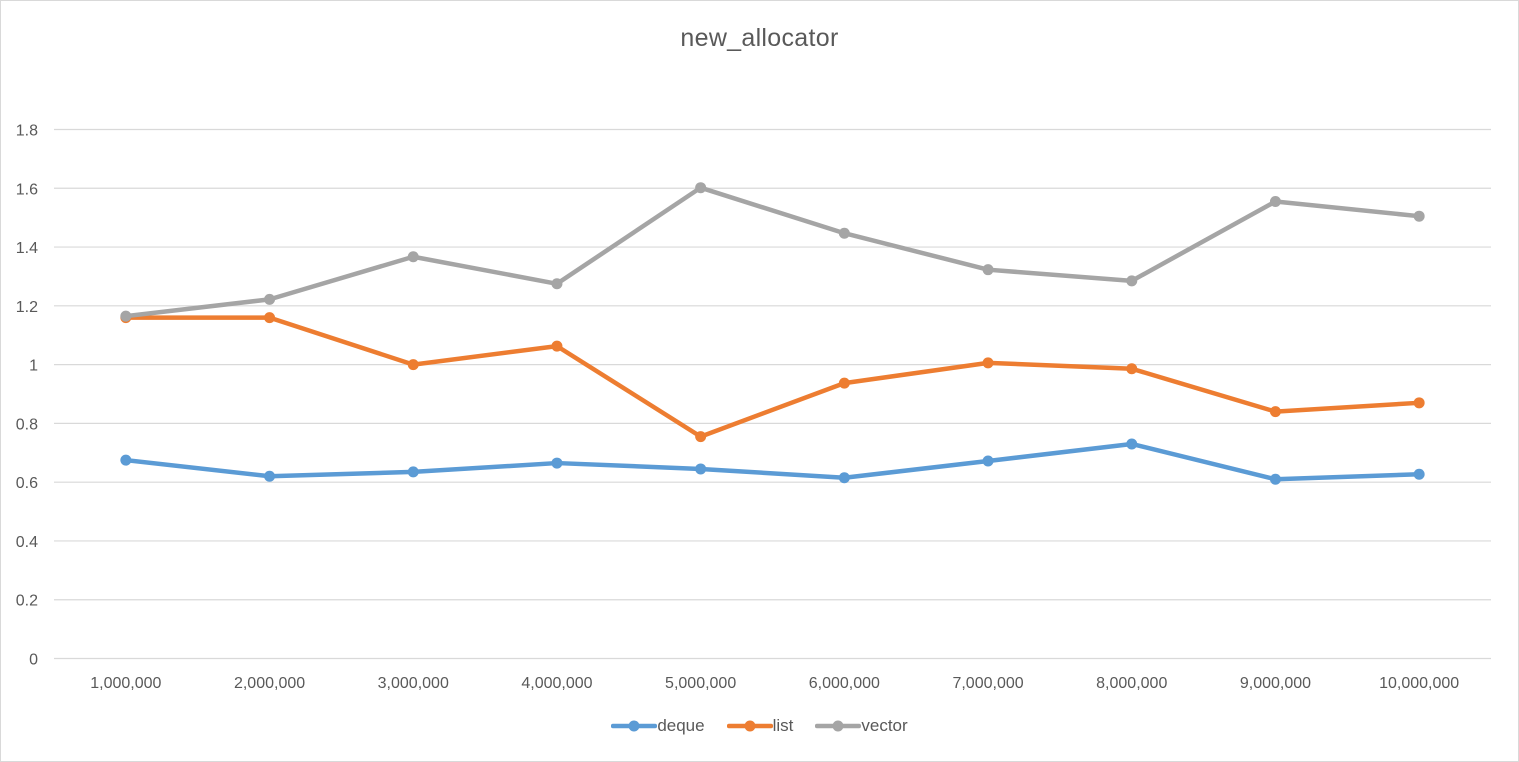 The height and width of the screenshot is (762, 1519). What do you see at coordinates (749, 726) in the screenshot?
I see `legend-marker-list` at bounding box center [749, 726].